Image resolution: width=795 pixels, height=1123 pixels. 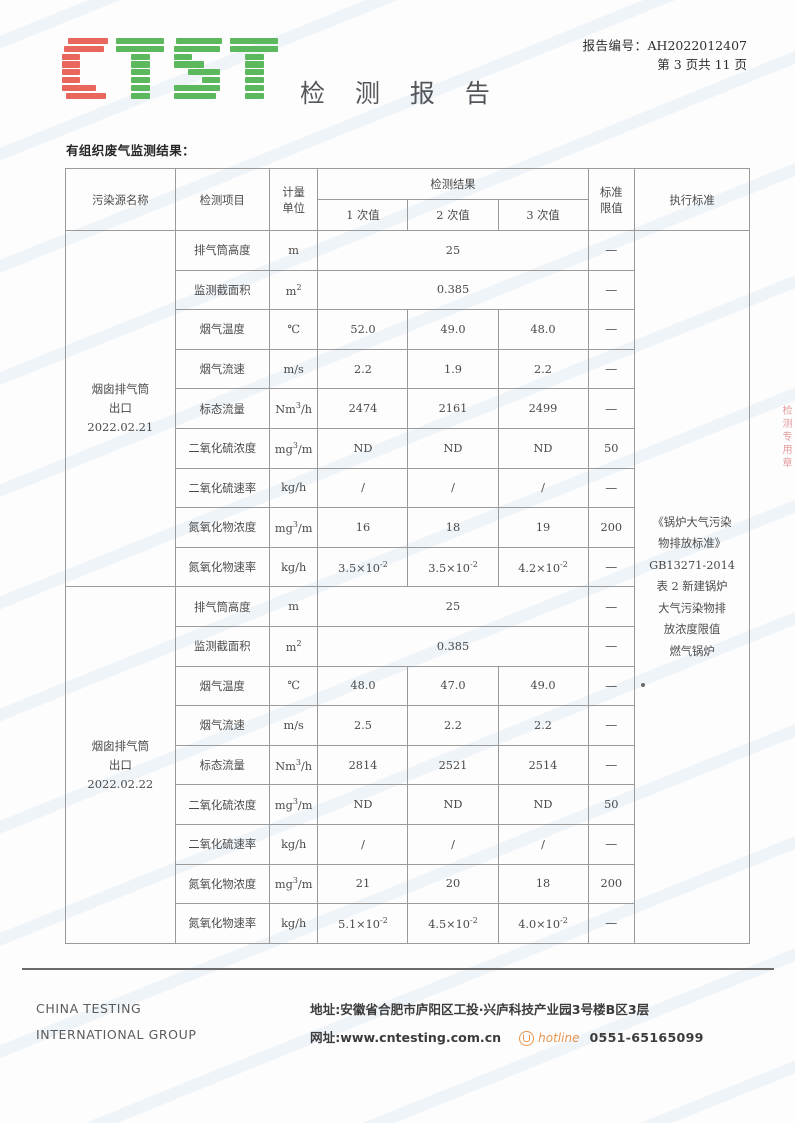 What do you see at coordinates (665, 45) in the screenshot?
I see `report-number-line: 报告编号：AH2022012407` at bounding box center [665, 45].